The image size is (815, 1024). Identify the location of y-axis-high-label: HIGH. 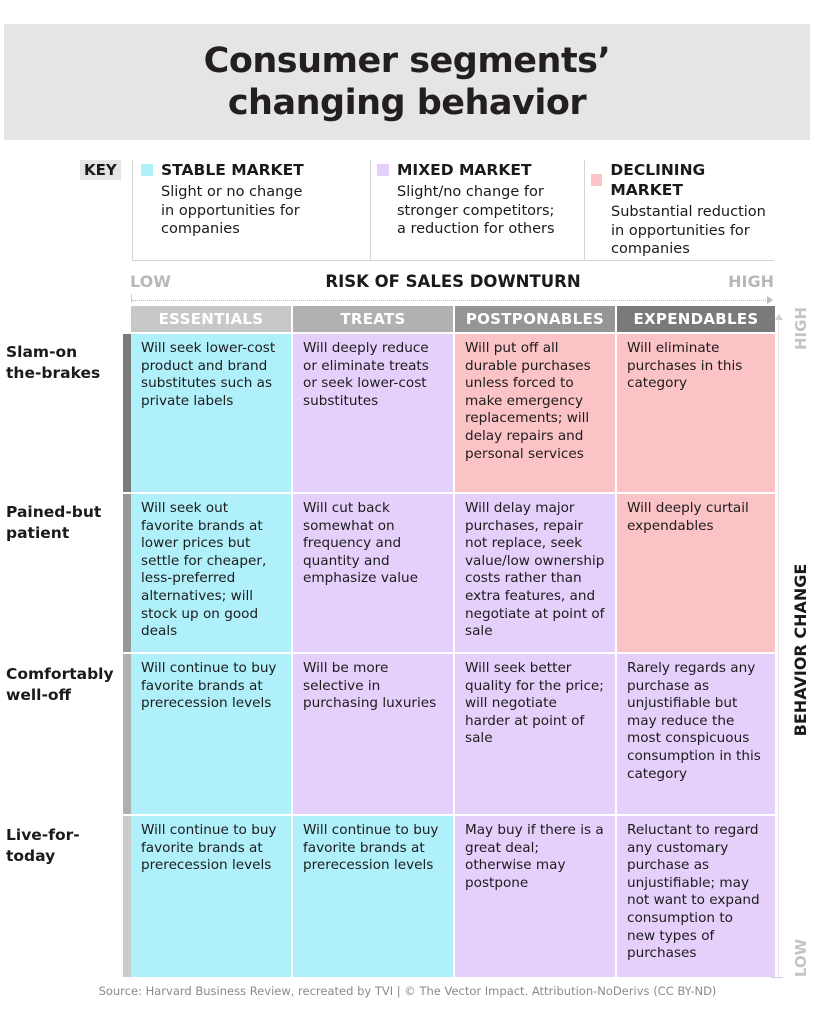
(801, 328).